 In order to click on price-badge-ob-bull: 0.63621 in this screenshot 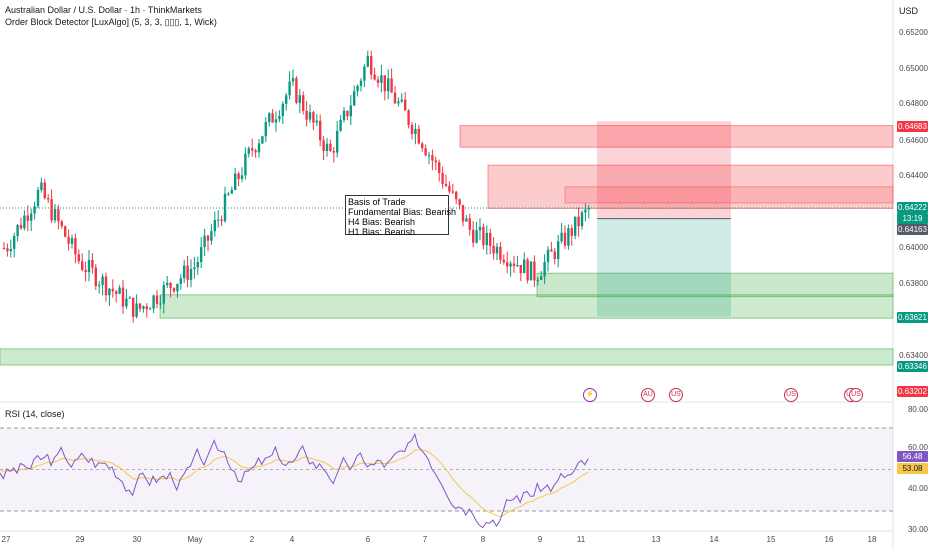, I will do `click(912, 317)`.